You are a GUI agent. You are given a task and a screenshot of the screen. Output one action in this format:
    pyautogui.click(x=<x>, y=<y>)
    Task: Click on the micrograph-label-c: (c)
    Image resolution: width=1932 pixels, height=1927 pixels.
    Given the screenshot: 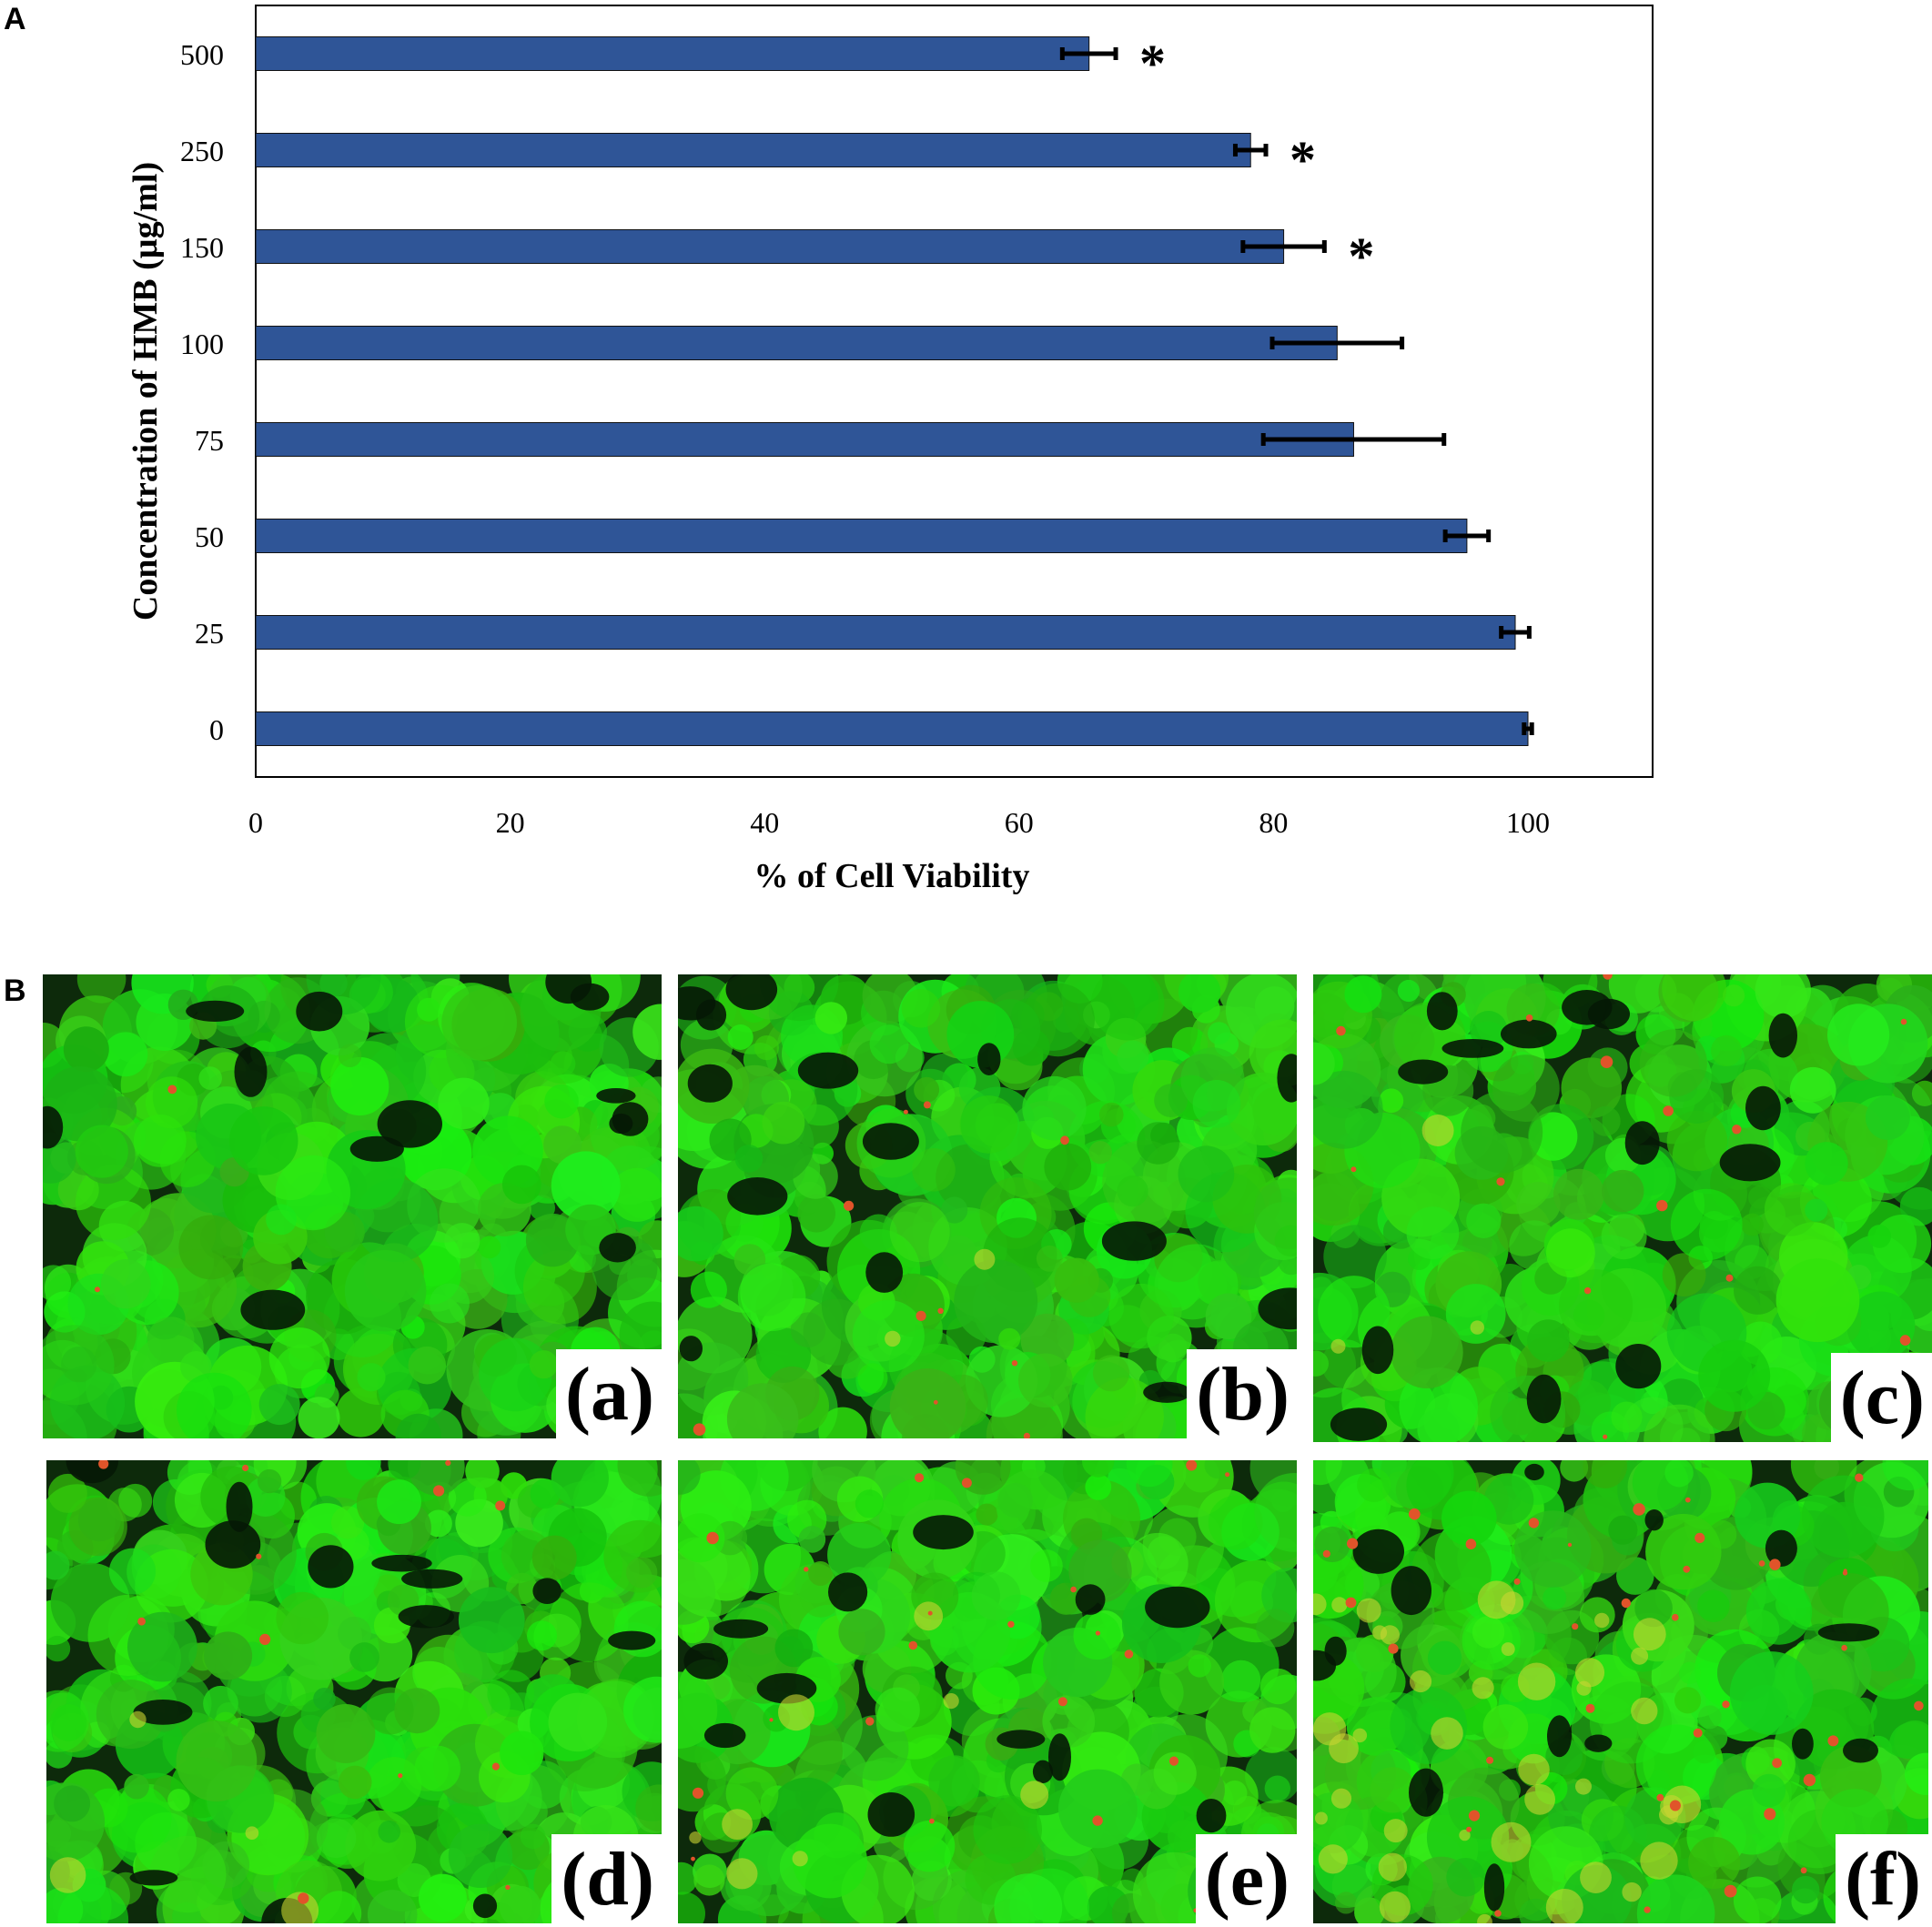 What is the action you would take?
    pyautogui.click(x=1881, y=1398)
    